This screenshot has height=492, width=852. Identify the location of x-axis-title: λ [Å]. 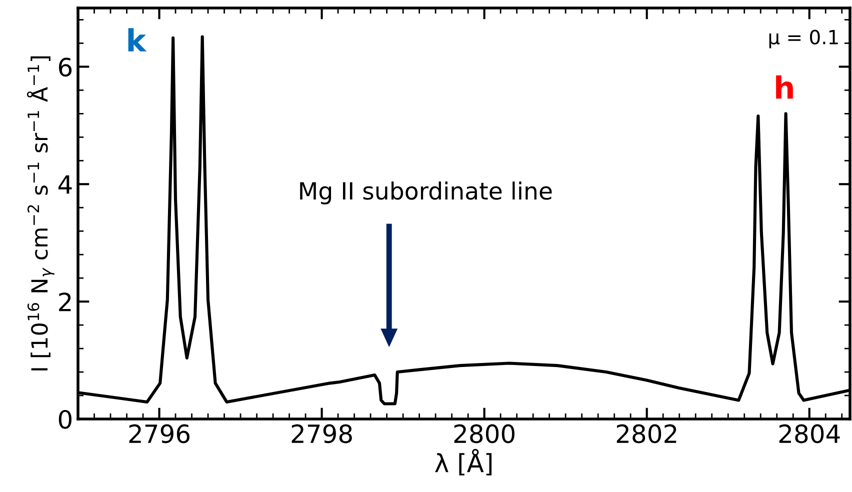
(463, 462).